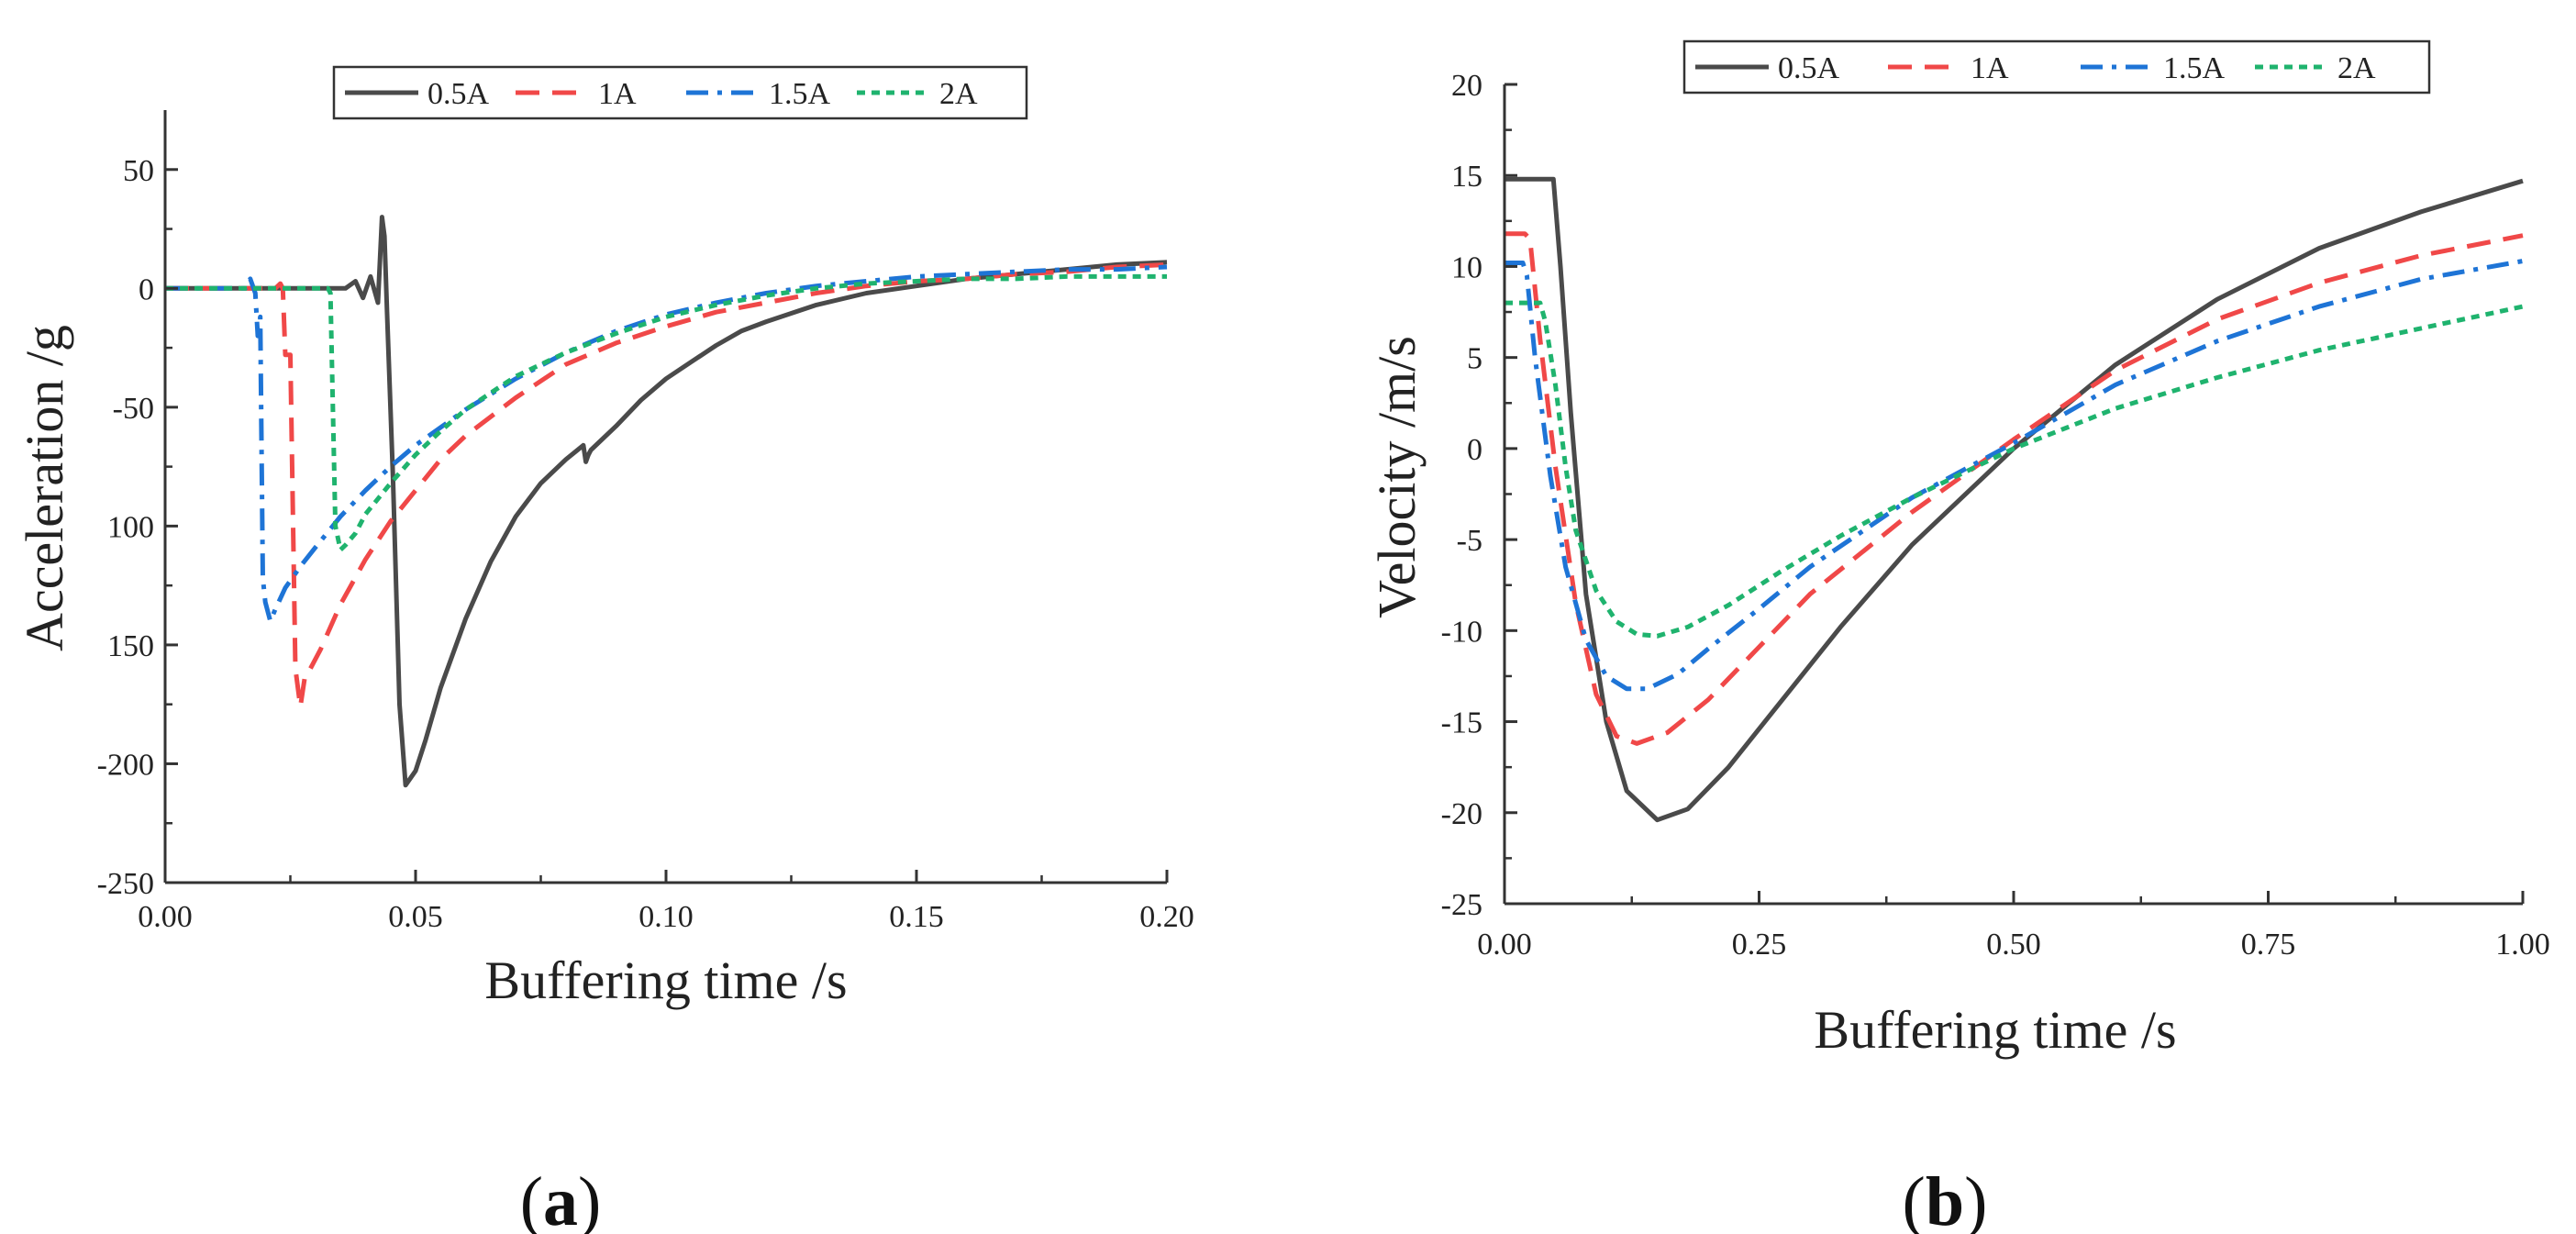  What do you see at coordinates (1504, 945) in the screenshot?
I see `panel-b-x-tick-label: 0.00` at bounding box center [1504, 945].